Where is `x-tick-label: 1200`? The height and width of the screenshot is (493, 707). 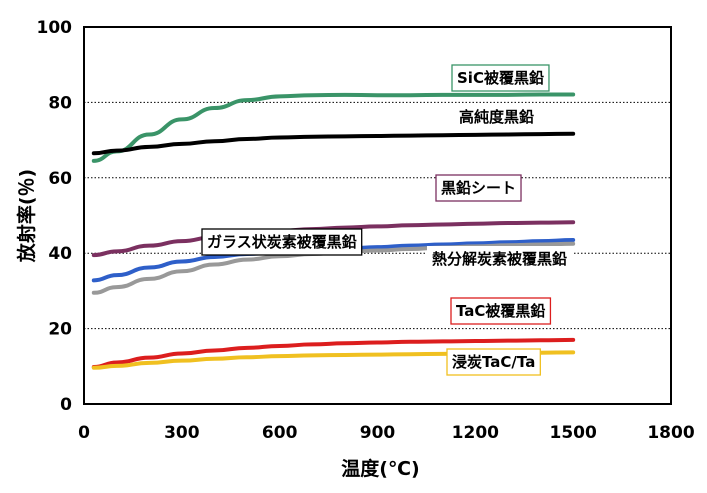 x-tick-label: 1200 is located at coordinates (475, 433).